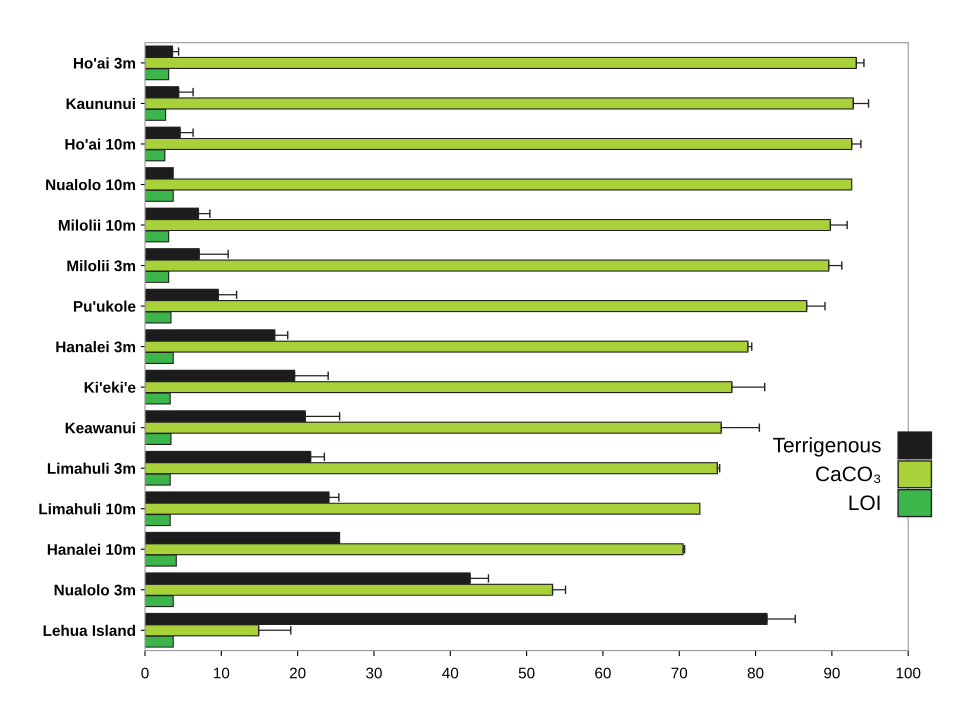 The width and height of the screenshot is (954, 711). What do you see at coordinates (450, 673) in the screenshot?
I see `x-tick-label: 40` at bounding box center [450, 673].